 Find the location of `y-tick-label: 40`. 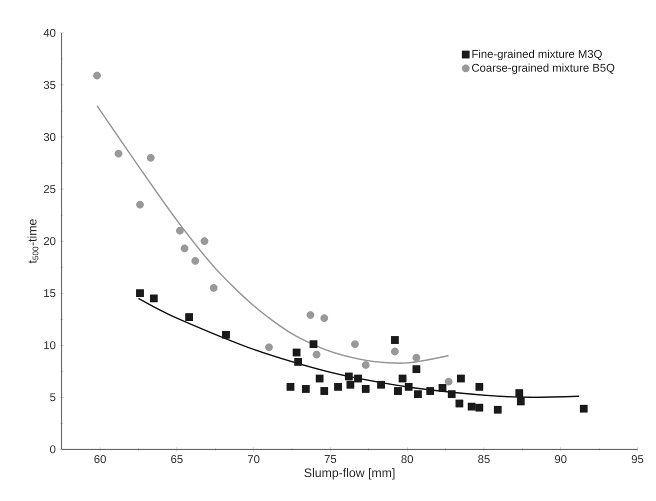

y-tick-label: 40 is located at coordinates (50, 33).